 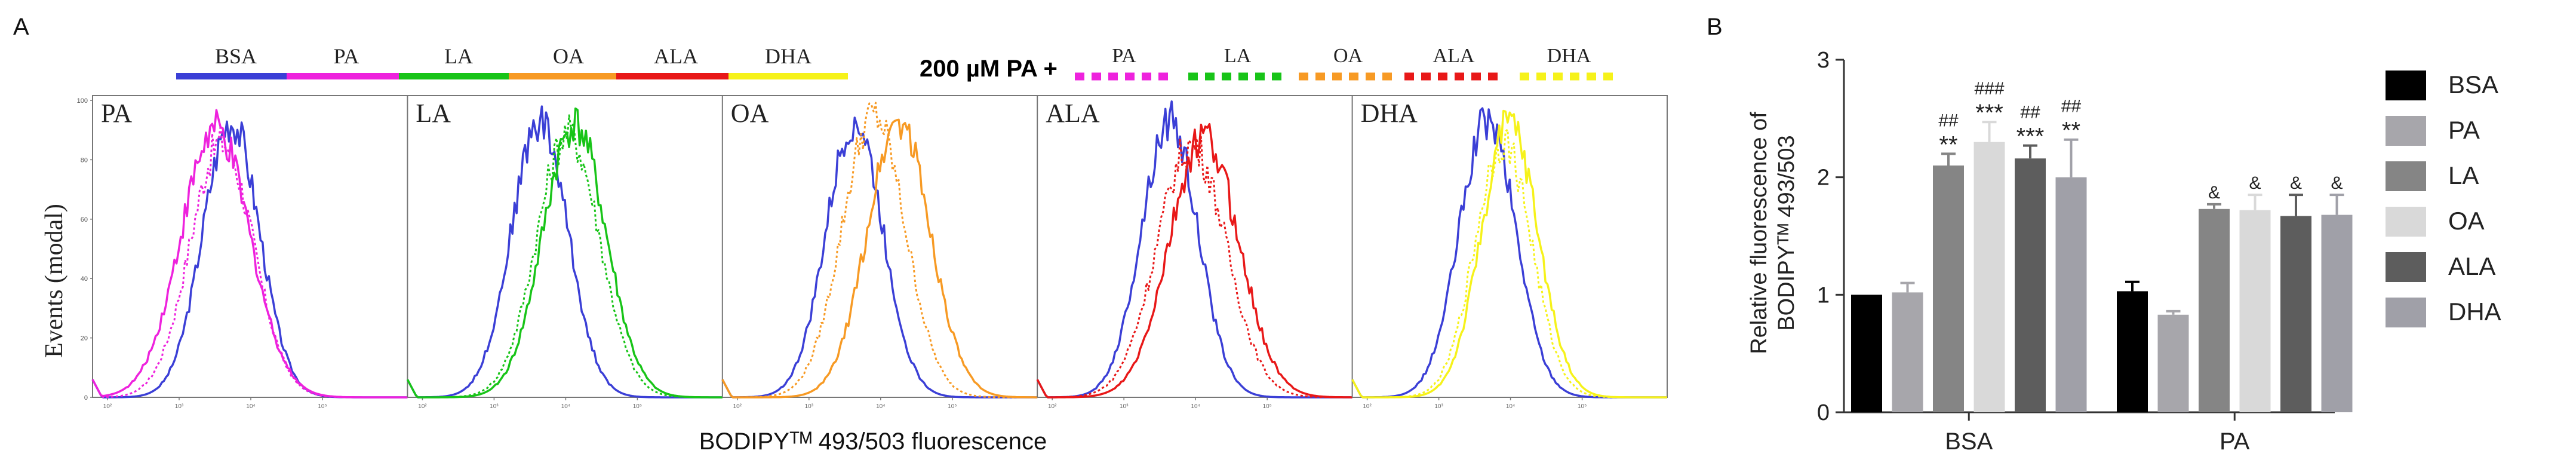 I want to click on bar-bsa-la, so click(x=1948, y=289).